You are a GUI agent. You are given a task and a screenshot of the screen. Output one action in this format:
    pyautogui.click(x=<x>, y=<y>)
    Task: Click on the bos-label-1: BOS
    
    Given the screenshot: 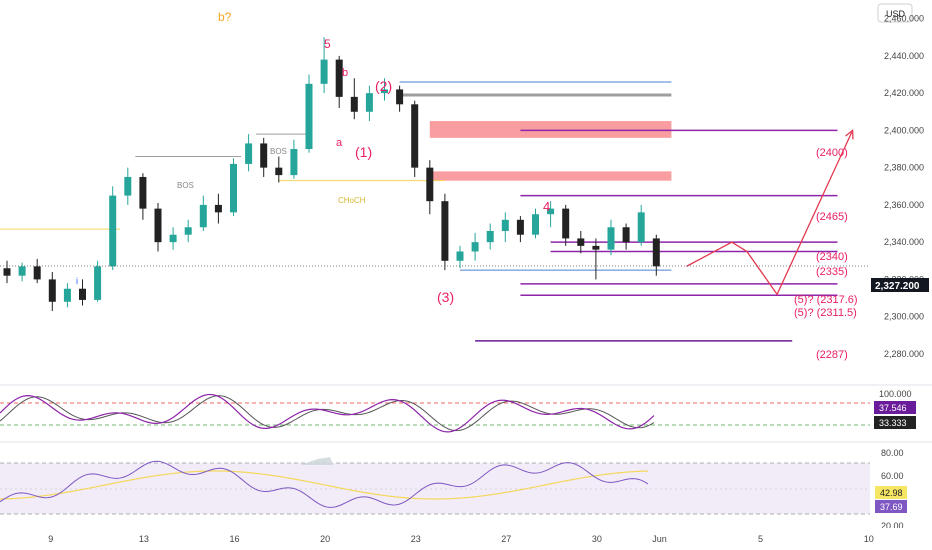 What is the action you would take?
    pyautogui.click(x=185, y=185)
    